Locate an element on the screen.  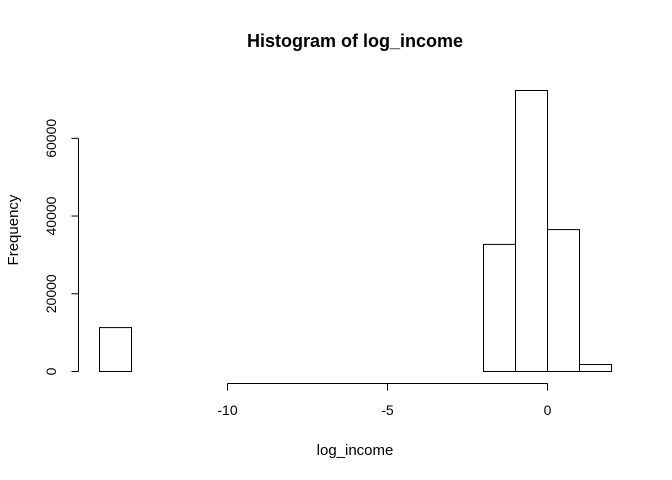
x-tick-label: 0 is located at coordinates (548, 410).